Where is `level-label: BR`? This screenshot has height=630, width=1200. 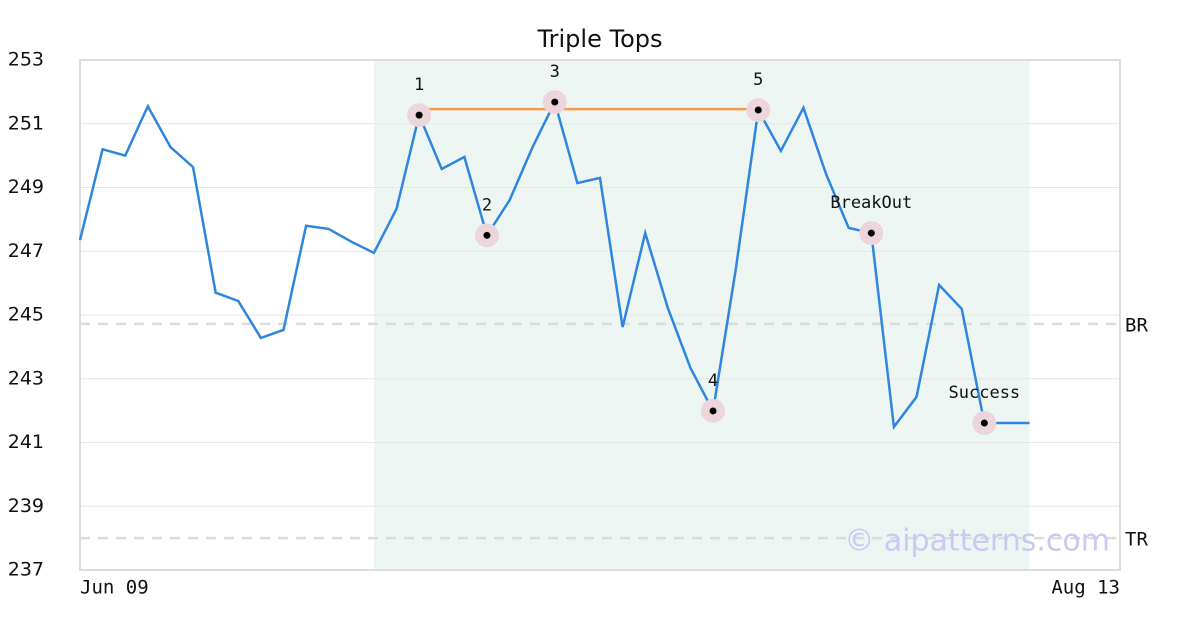
level-label: BR is located at coordinates (1136, 325).